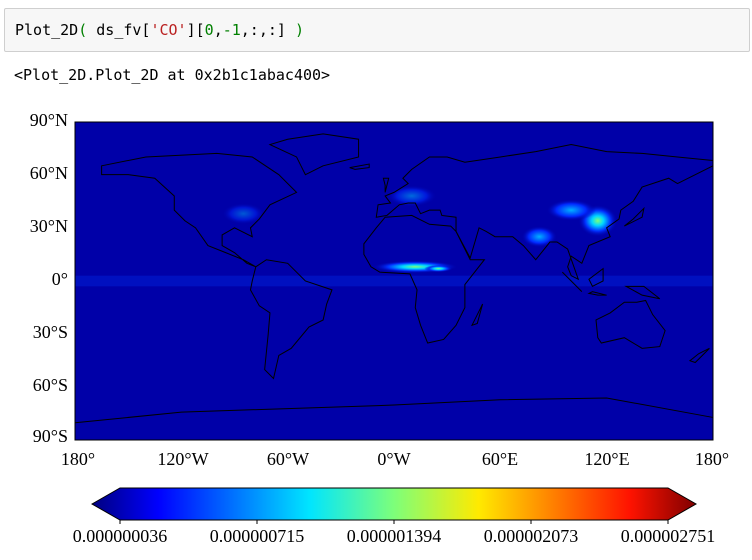  Describe the element at coordinates (172, 75) in the screenshot. I see `output-text: <Plot_2D.Plot_2D at 0x2b1c1abac400>` at that location.